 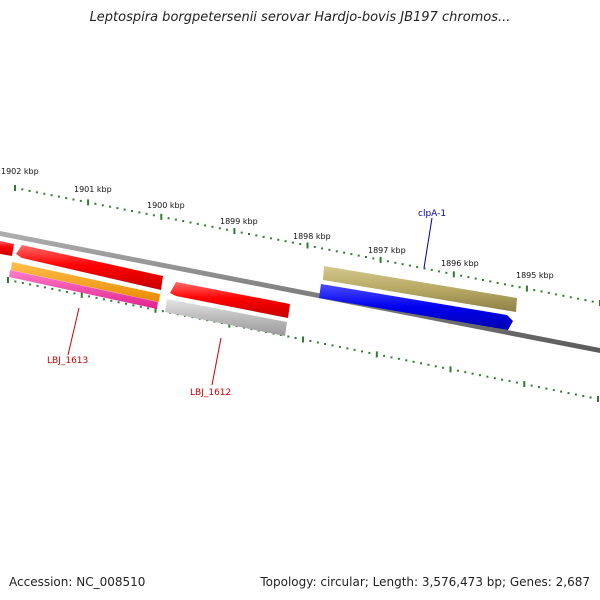 I want to click on ruler-label-1902: 1902 kbp, so click(x=20, y=171).